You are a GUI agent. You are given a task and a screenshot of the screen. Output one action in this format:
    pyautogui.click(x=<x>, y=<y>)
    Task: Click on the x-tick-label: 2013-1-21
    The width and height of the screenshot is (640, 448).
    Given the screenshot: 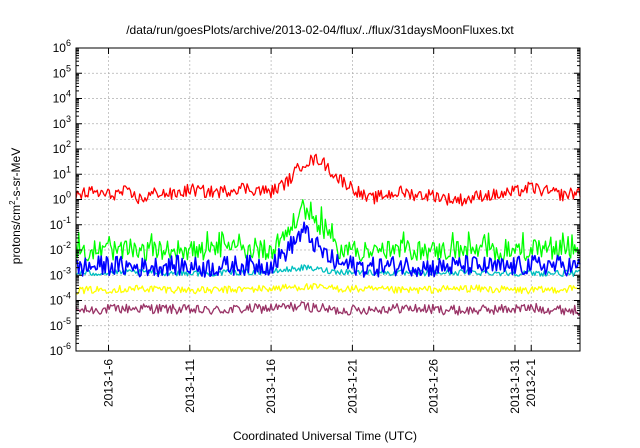 What is the action you would take?
    pyautogui.click(x=352, y=386)
    